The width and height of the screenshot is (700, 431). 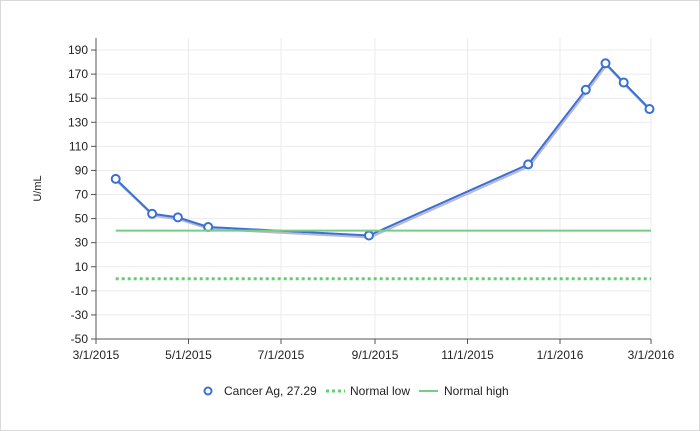 What do you see at coordinates (78, 122) in the screenshot?
I see `y-tick-label: 130` at bounding box center [78, 122].